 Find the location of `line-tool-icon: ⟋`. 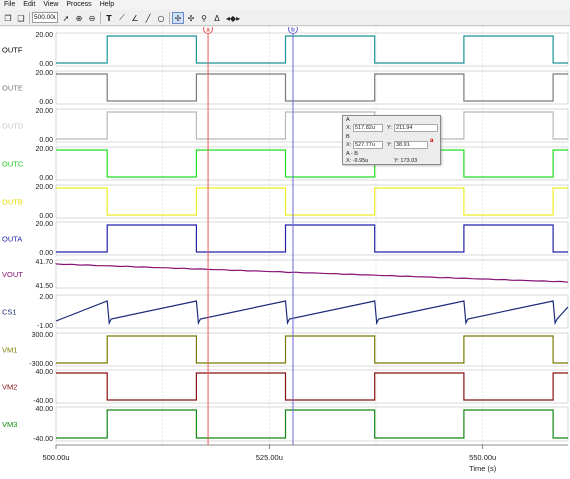

line-tool-icon: ⟋ is located at coordinates (122, 17).